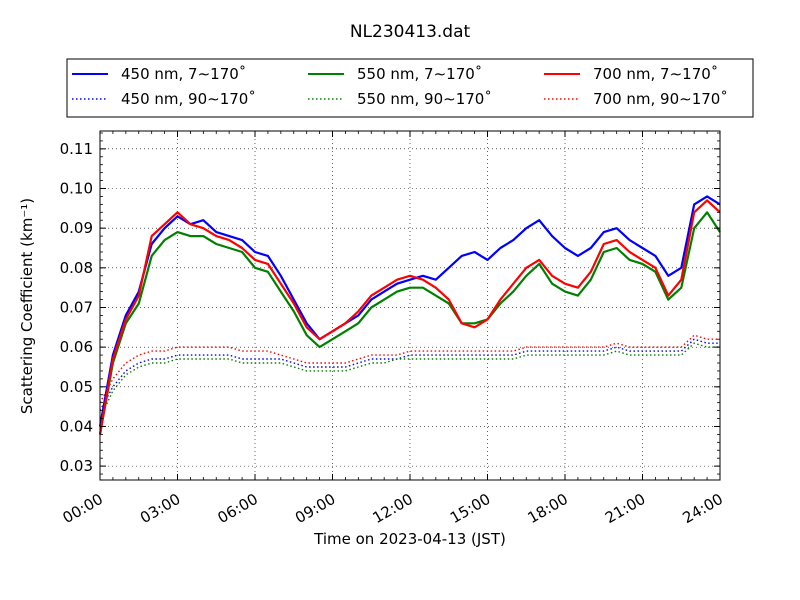 The width and height of the screenshot is (800, 600). I want to click on y-tick-label: 0.07, so click(76, 307).